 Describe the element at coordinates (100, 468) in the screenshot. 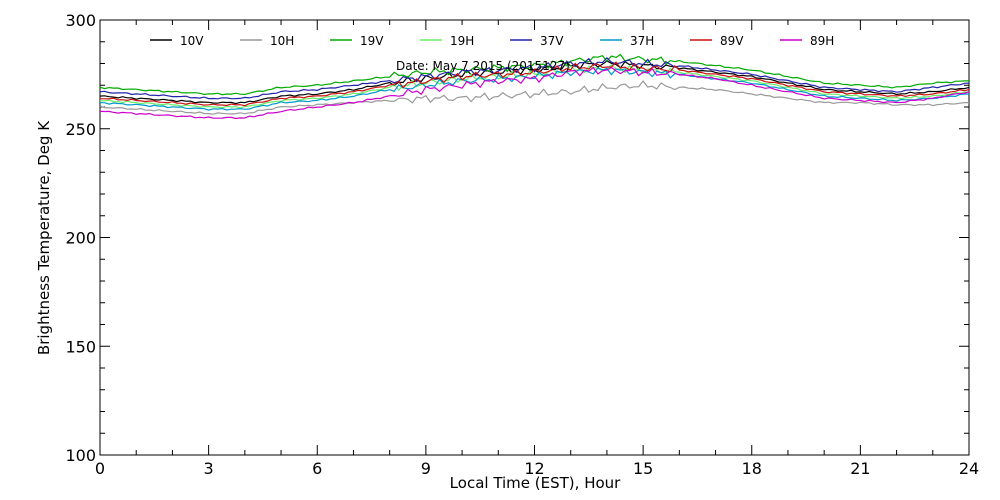

I see `x-tick-label: 0` at that location.